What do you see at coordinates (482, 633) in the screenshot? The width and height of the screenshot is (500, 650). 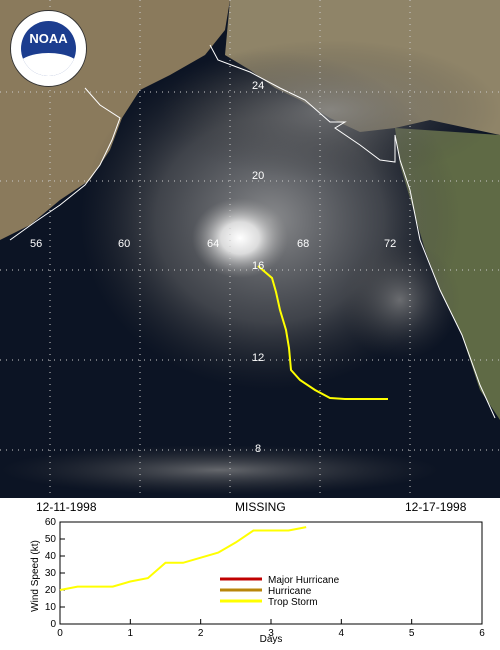 I see `x-tick-label: 6` at bounding box center [482, 633].